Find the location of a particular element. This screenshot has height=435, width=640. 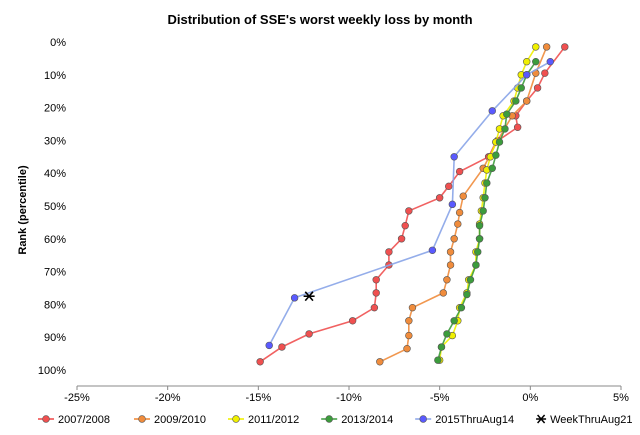

legend-marker-asterisk is located at coordinates (541, 419).